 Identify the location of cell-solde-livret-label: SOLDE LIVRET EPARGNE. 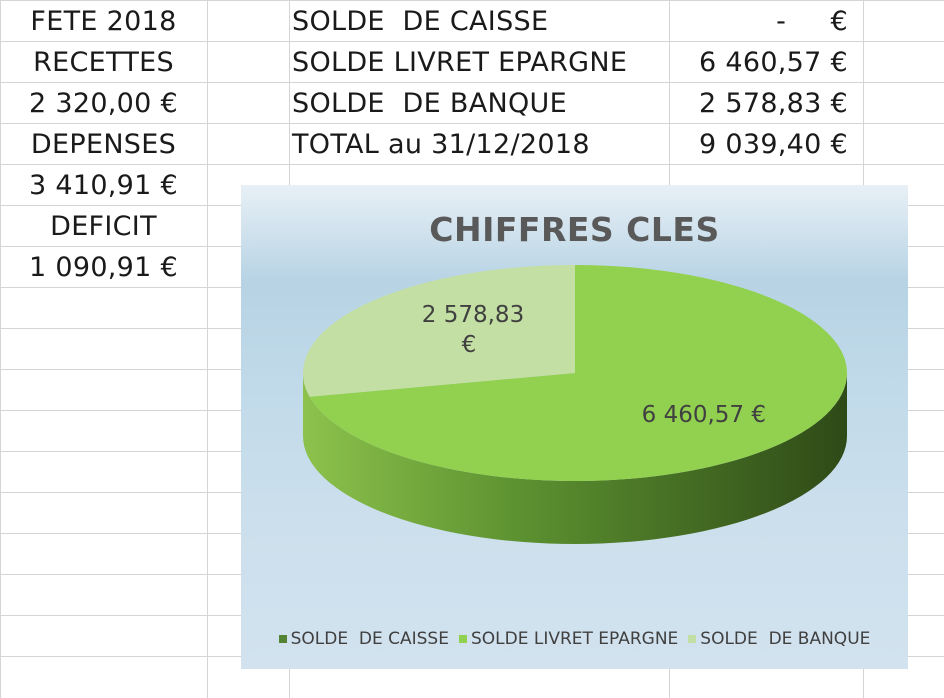
(460, 62).